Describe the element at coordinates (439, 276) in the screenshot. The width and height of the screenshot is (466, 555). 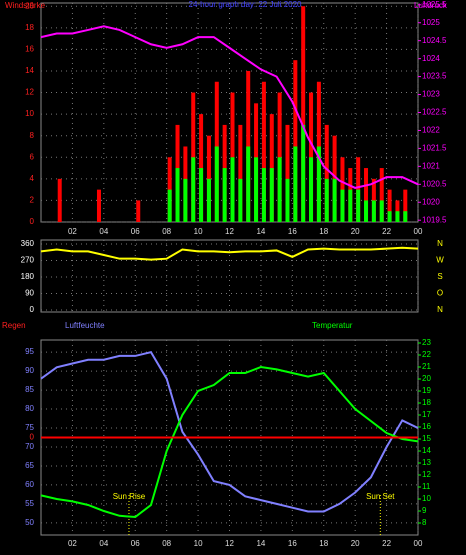
I see `direction-label: S` at that location.